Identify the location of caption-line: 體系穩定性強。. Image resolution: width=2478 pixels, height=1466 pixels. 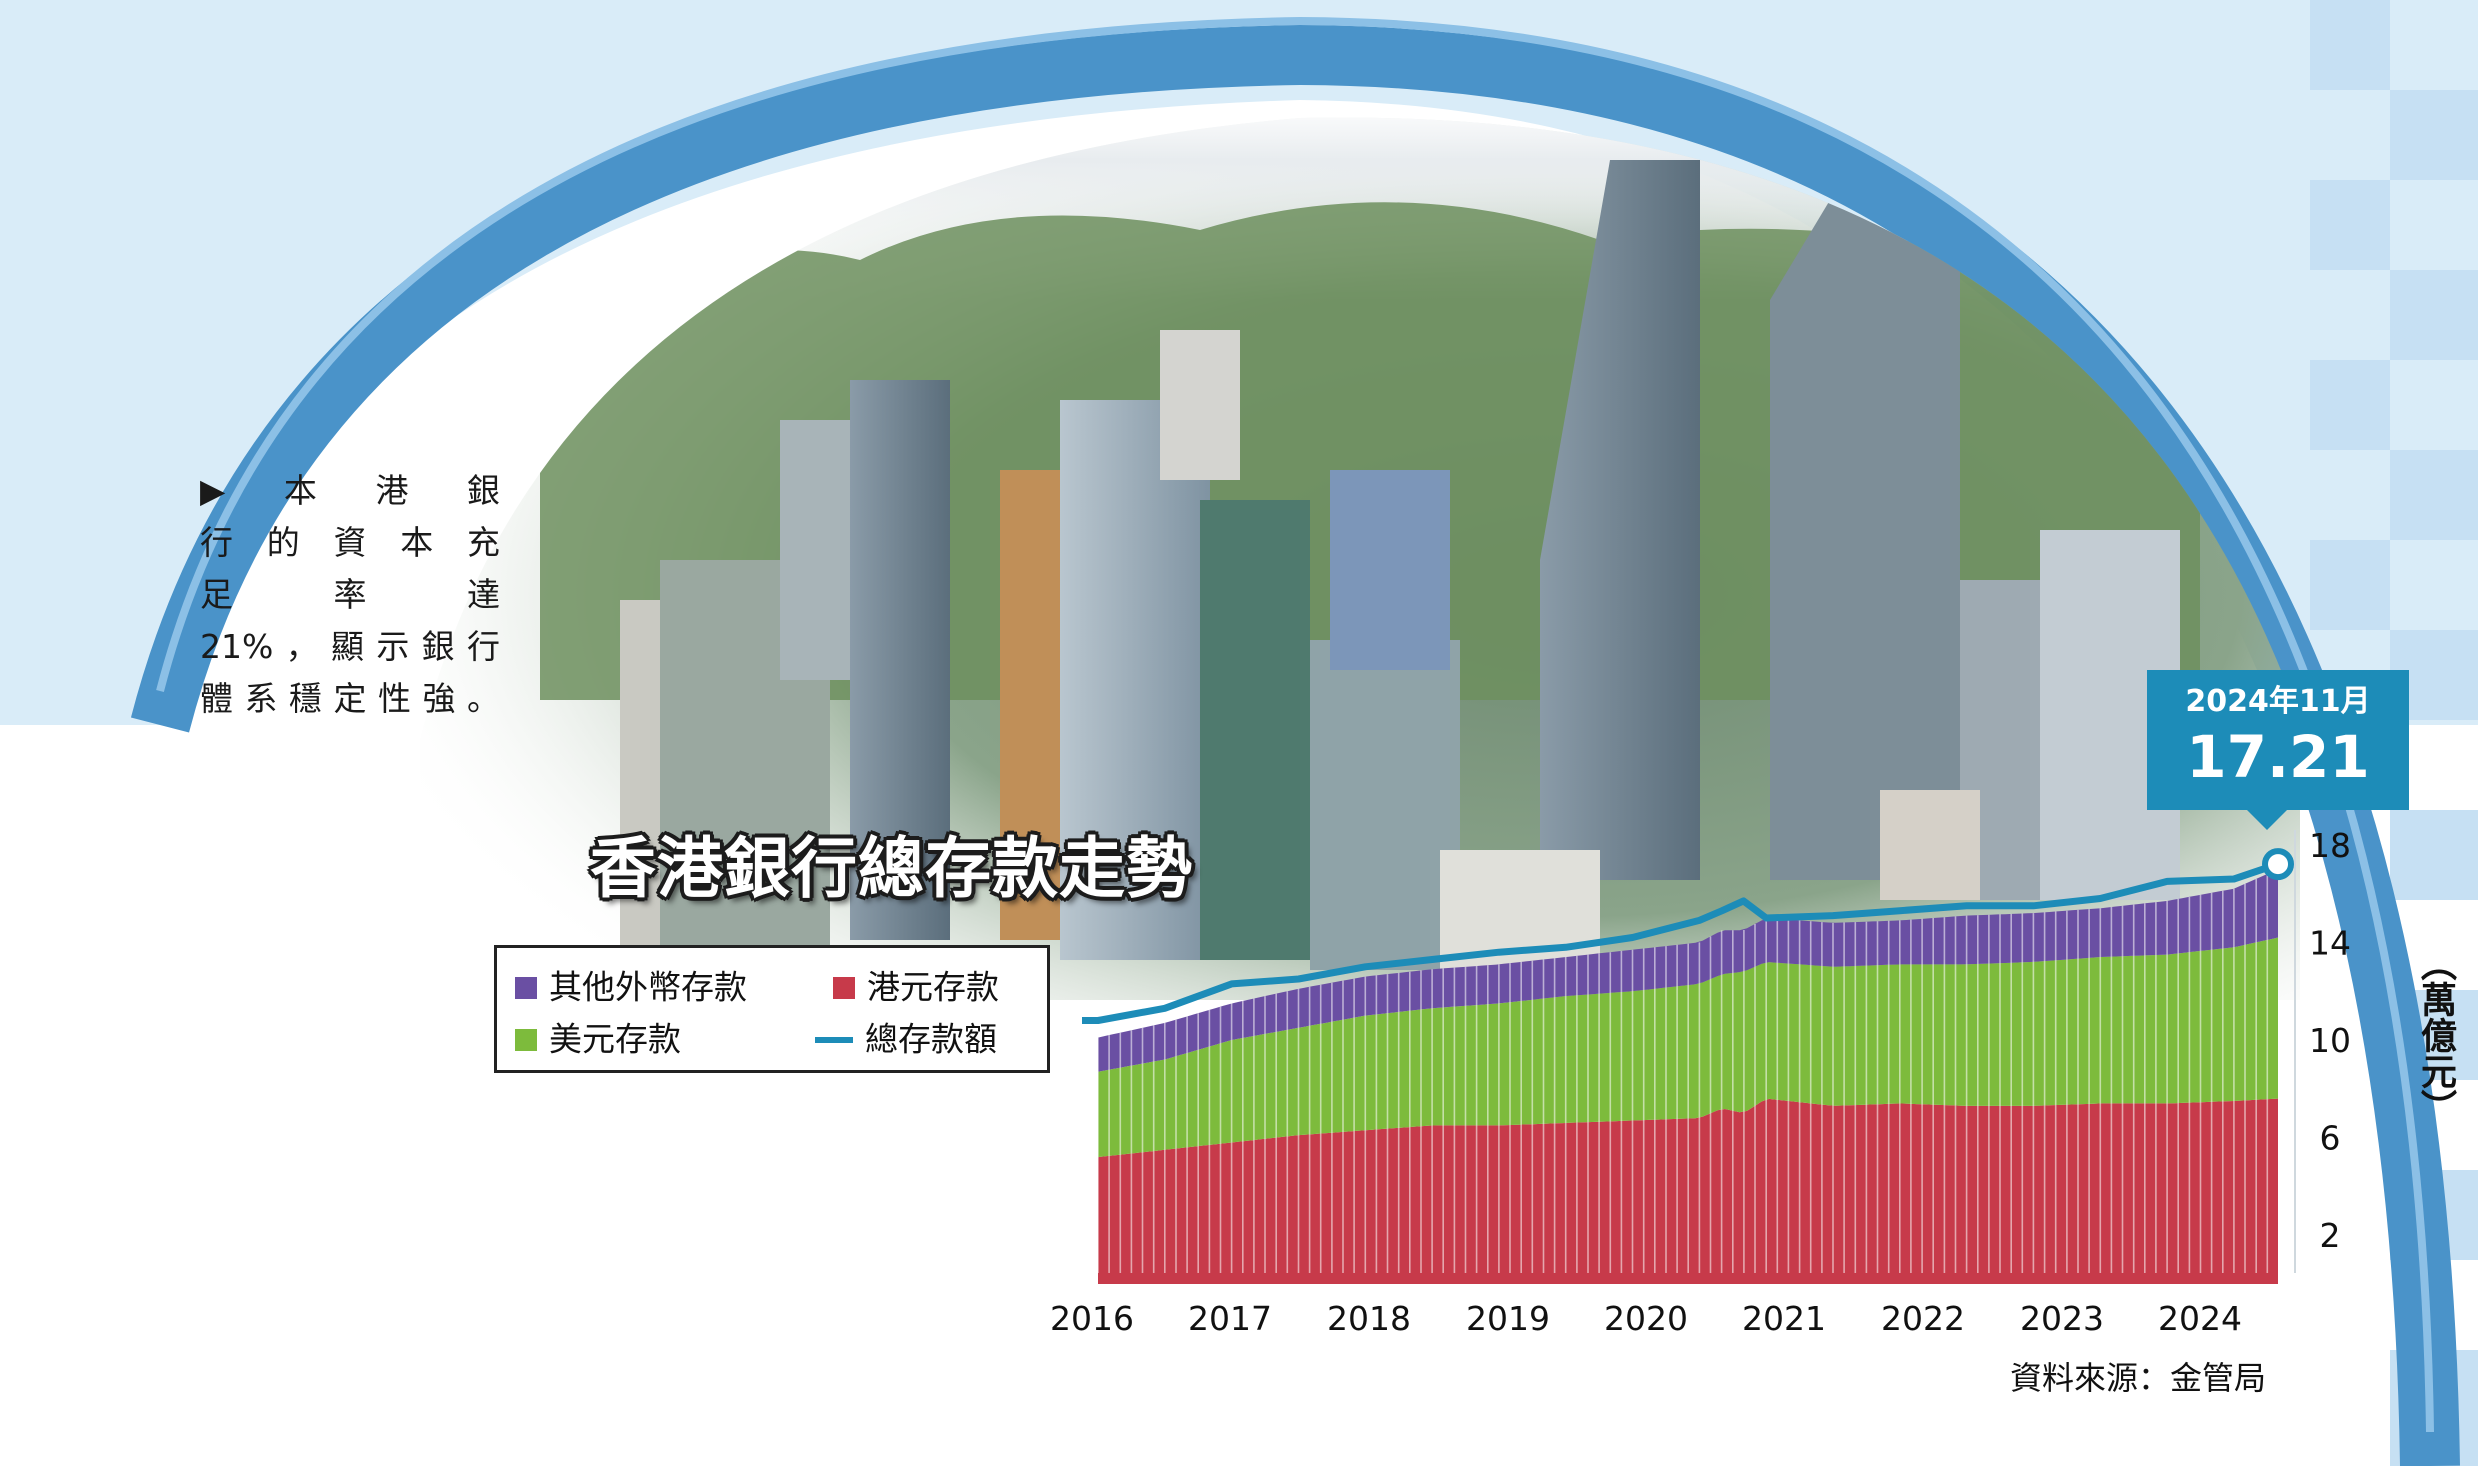
(350, 698).